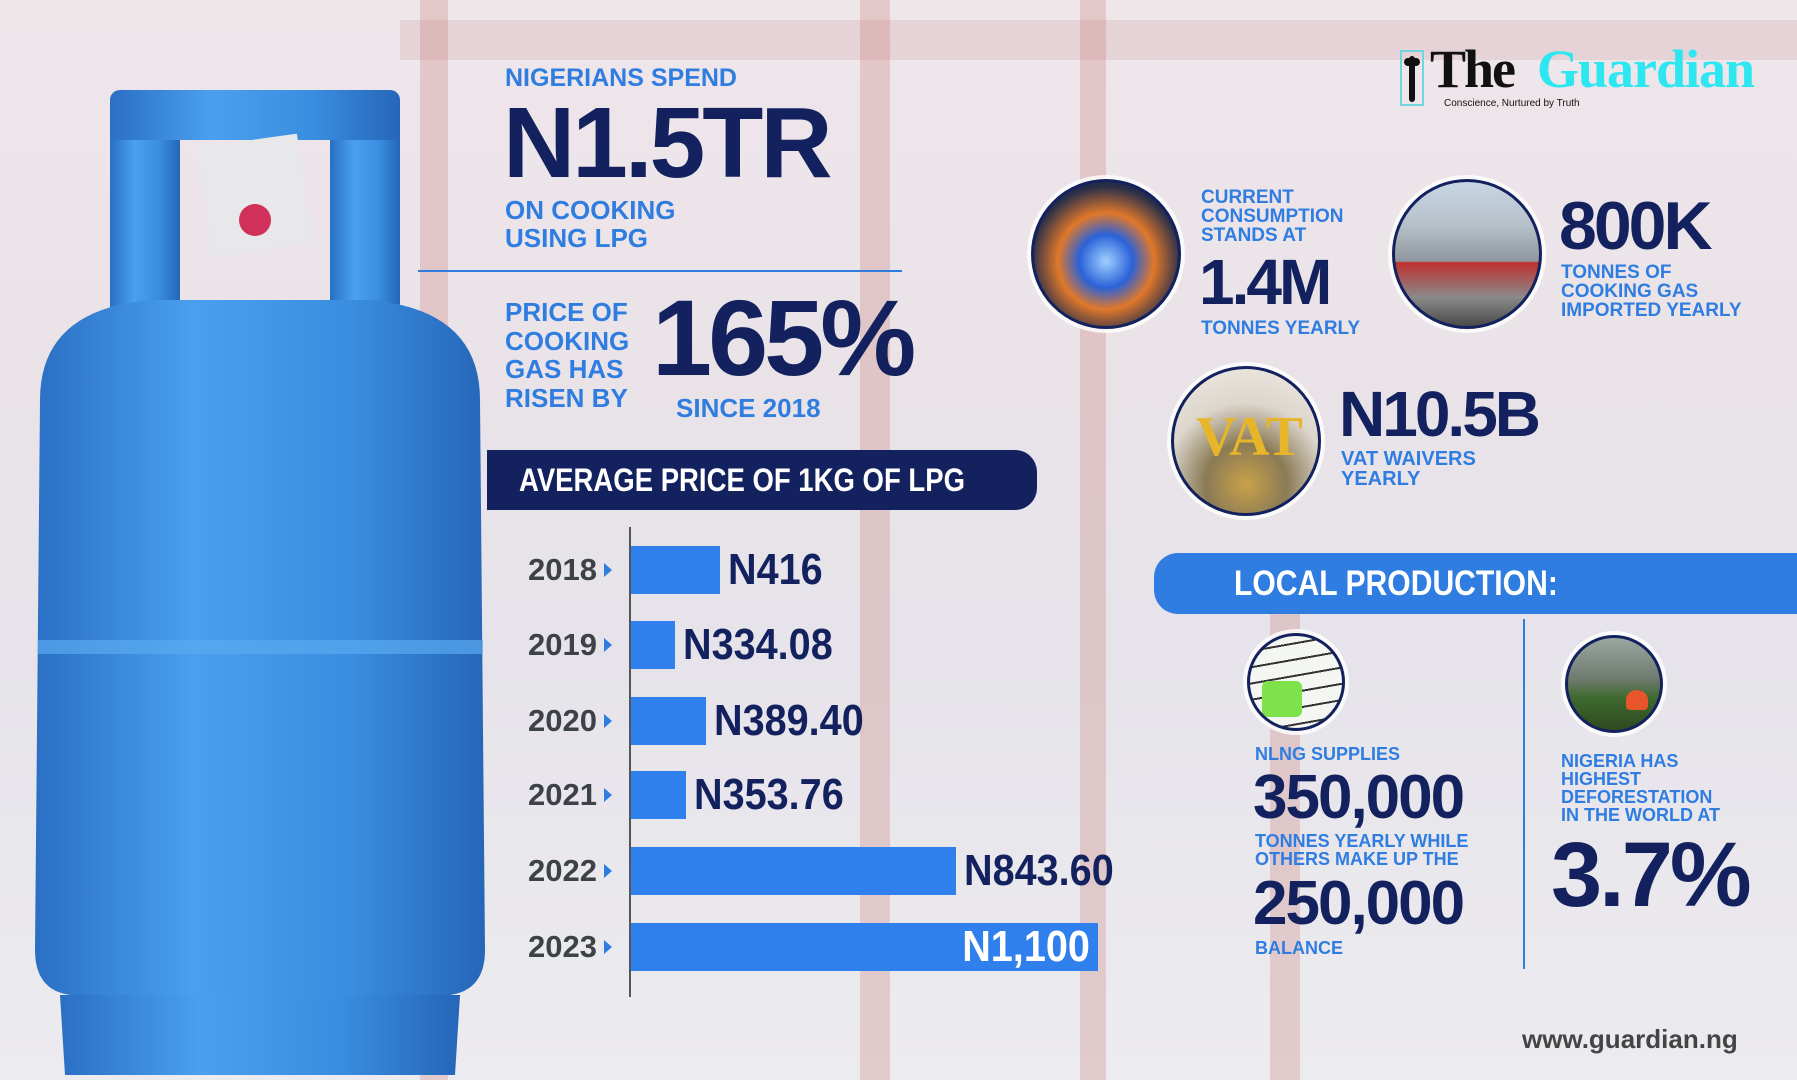 This screenshot has width=1797, height=1080. I want to click on nlng-value: 350,000, so click(1359, 797).